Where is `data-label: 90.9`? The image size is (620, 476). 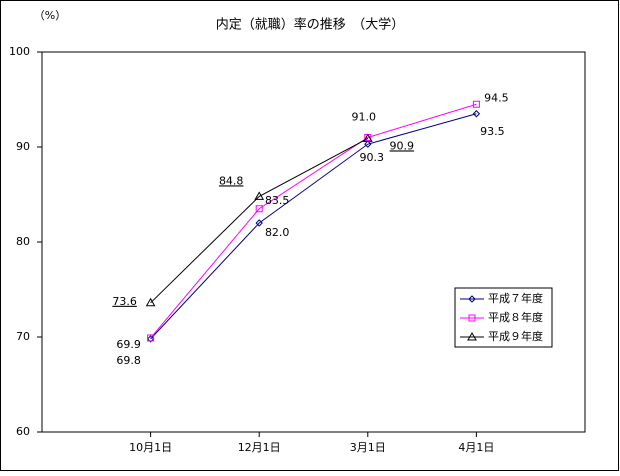
data-label: 90.9 is located at coordinates (402, 145).